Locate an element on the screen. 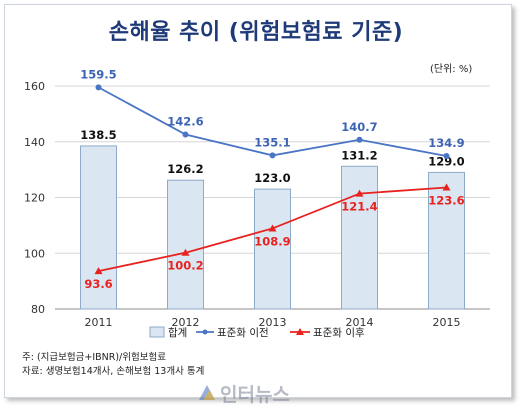 Image resolution: width=520 pixels, height=407 pixels. footnote-source: 자료: 생명보험14개사, 손해보험 13개사 통계 is located at coordinates (113, 371).